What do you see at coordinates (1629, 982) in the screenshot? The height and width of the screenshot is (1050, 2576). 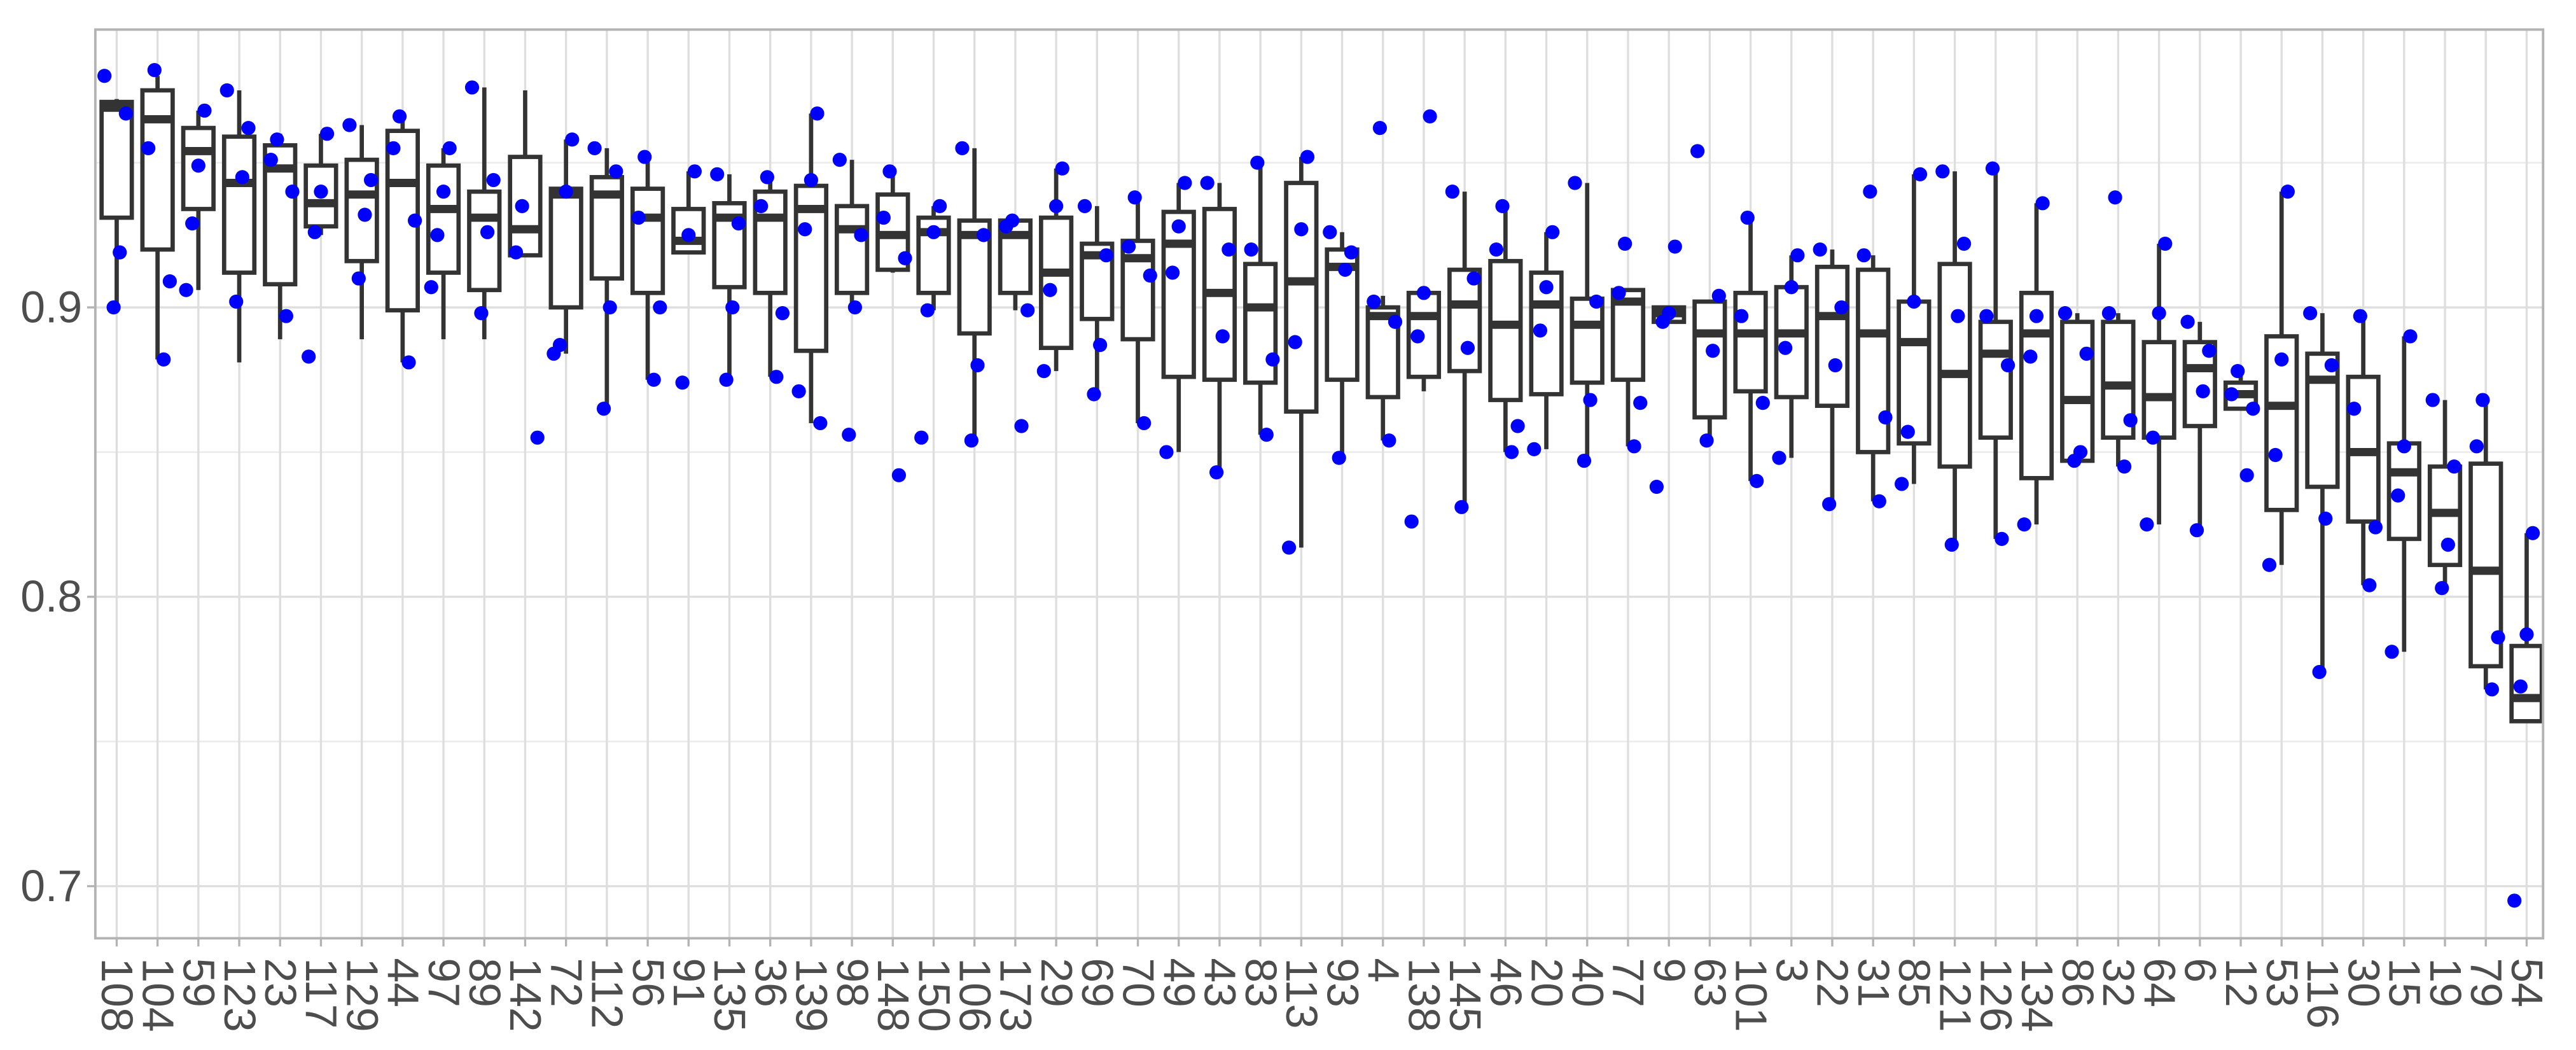 I see `x-tick-label: 77` at bounding box center [1629, 982].